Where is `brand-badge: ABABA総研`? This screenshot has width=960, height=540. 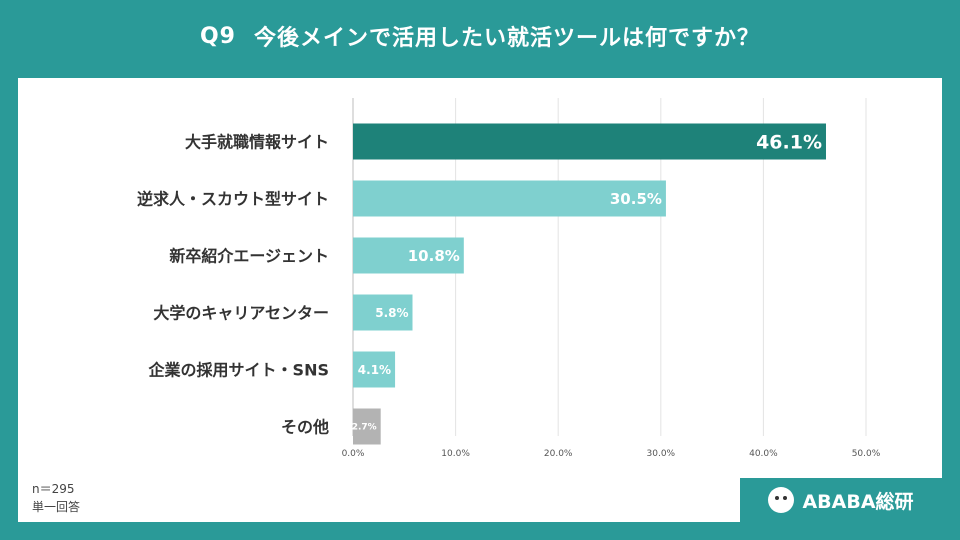
brand-badge: ABABA総研 is located at coordinates (841, 500).